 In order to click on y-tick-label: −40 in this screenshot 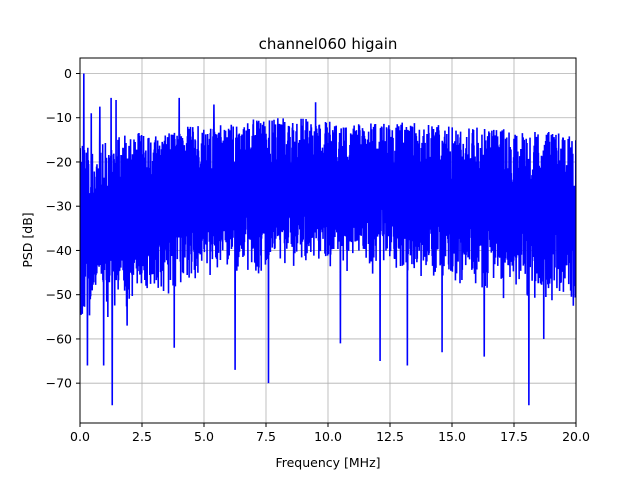, I will do `click(59, 250)`.